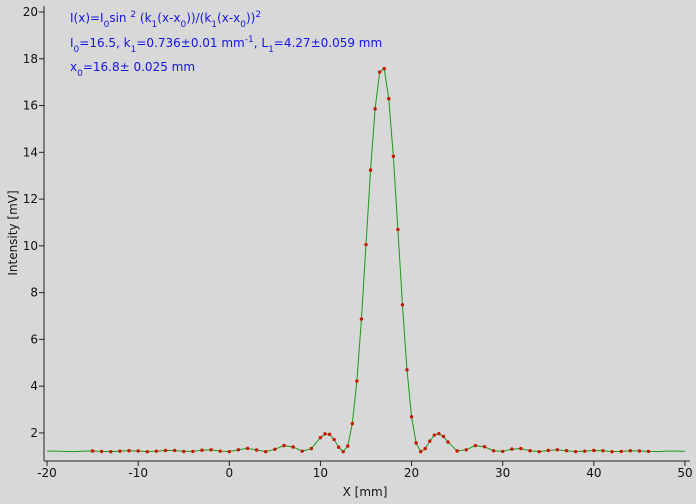 The image size is (696, 504). What do you see at coordinates (34, 433) in the screenshot?
I see `y-tick-label: 2` at bounding box center [34, 433].